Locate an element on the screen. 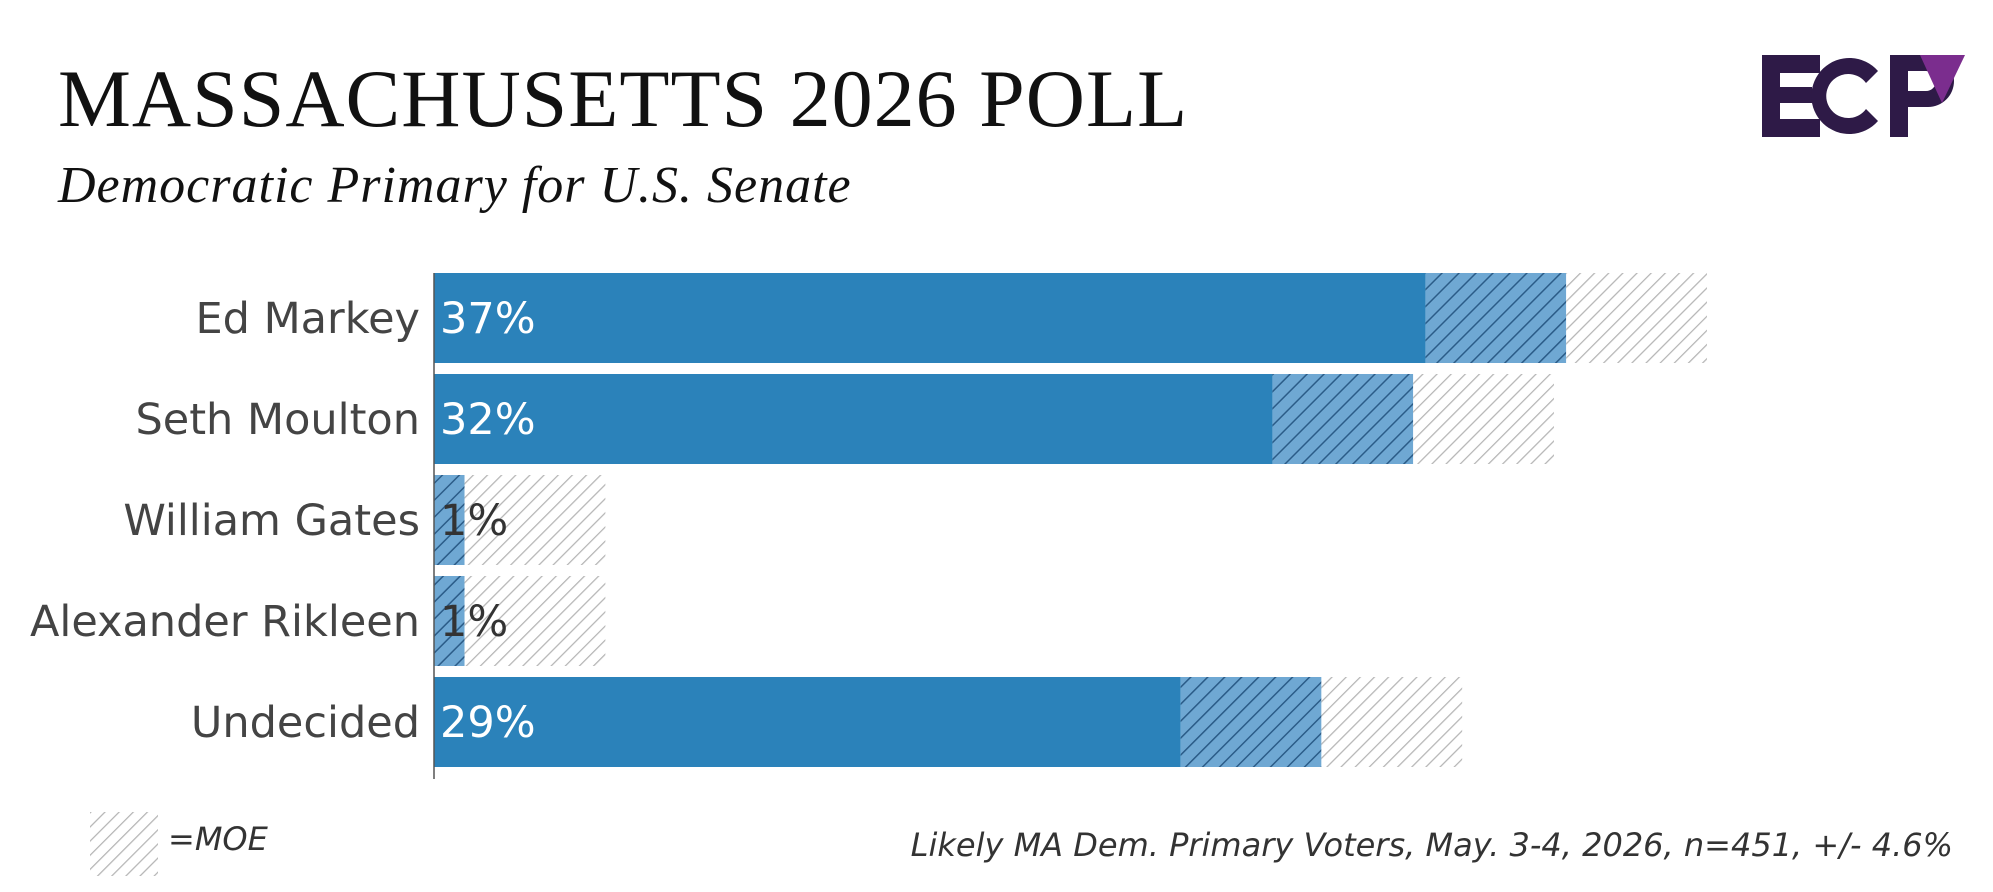 The image size is (1993, 892). category-label: Seth Moulton is located at coordinates (277, 420).